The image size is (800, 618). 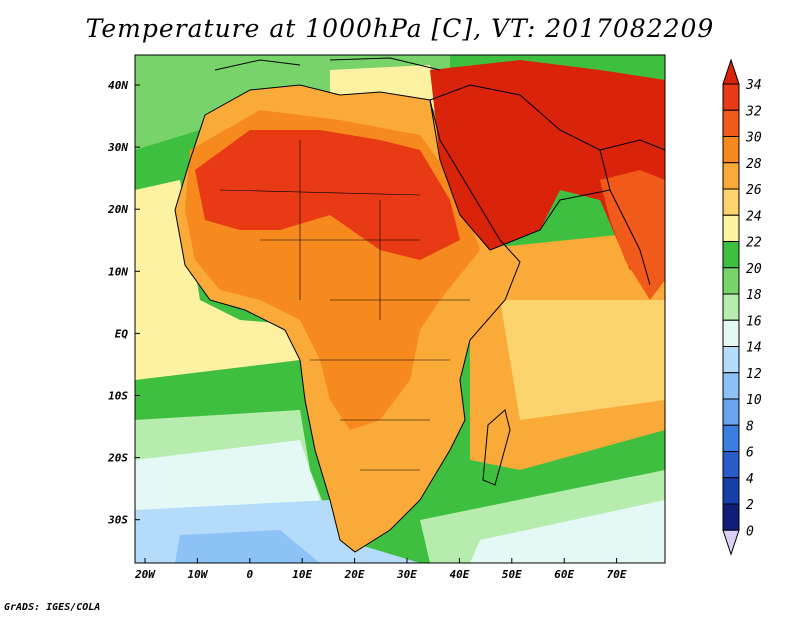 I want to click on longitude-axis: 20W 10W 0 10E 20E 30E 40E 50E 60E 70E, so click(x=380, y=569).